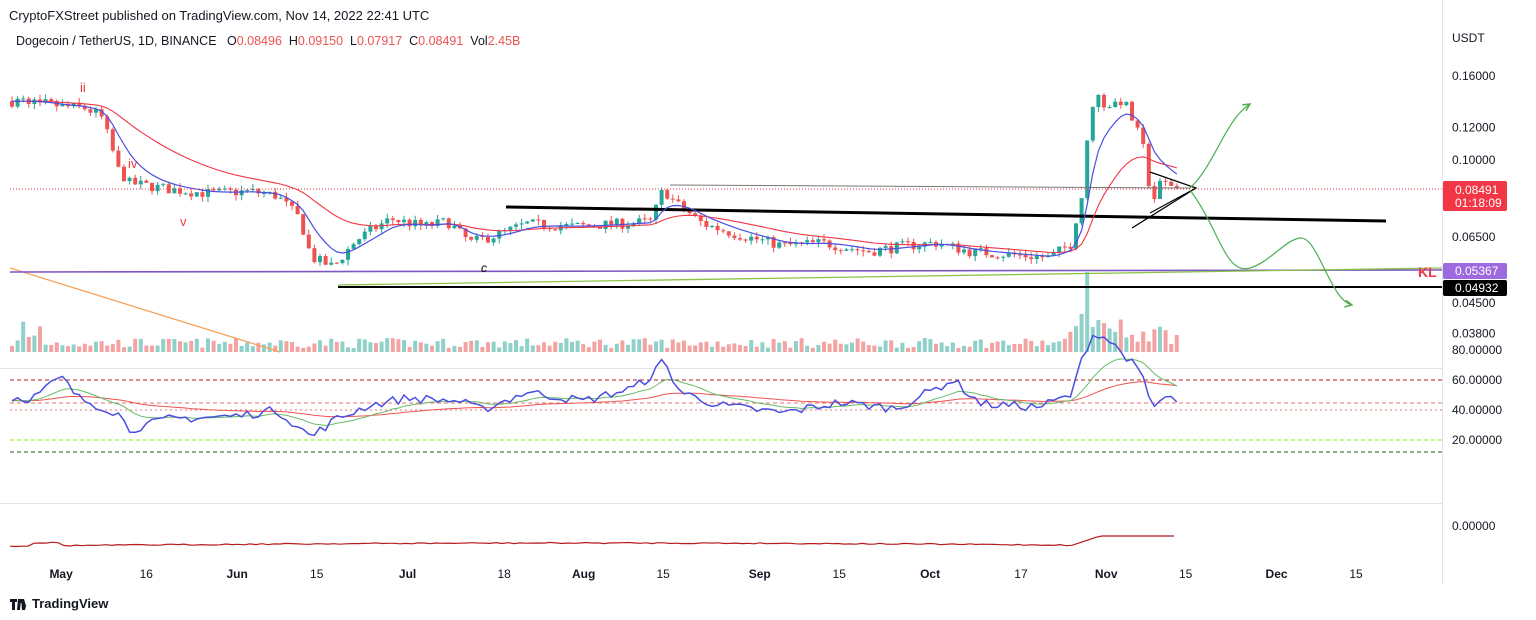 This screenshot has height=620, width=1536. Describe the element at coordinates (591, 541) in the screenshot. I see `bottom-indicator-line` at that location.